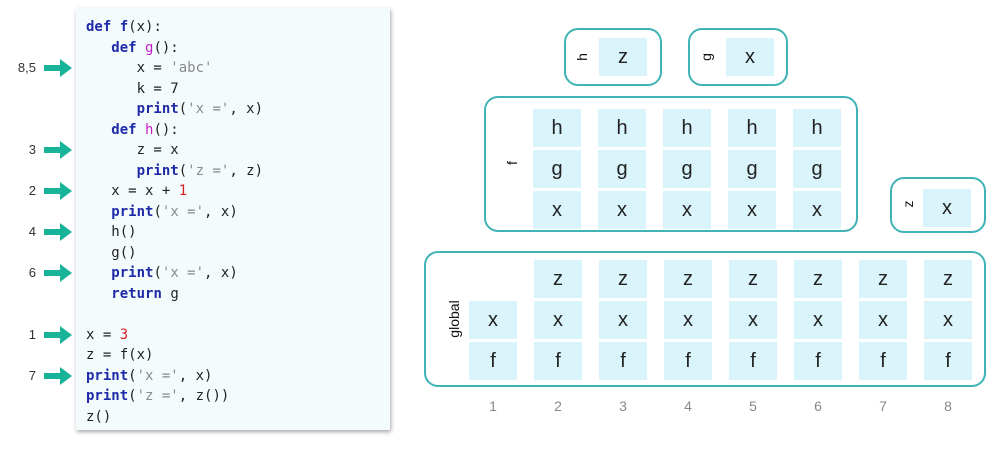 This screenshot has width=1008, height=461. I want to click on code-token: z = x, so click(157, 150).